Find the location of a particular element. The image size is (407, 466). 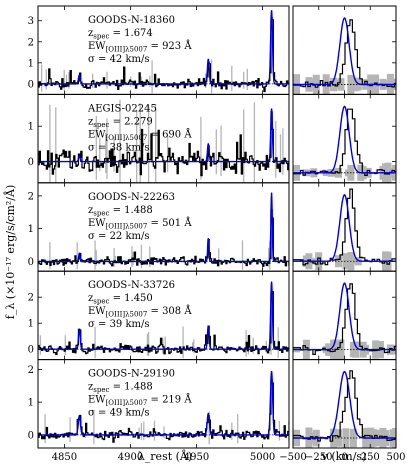

x-axis-label-wavelength: λ_rest (Å) is located at coordinates (165, 456).